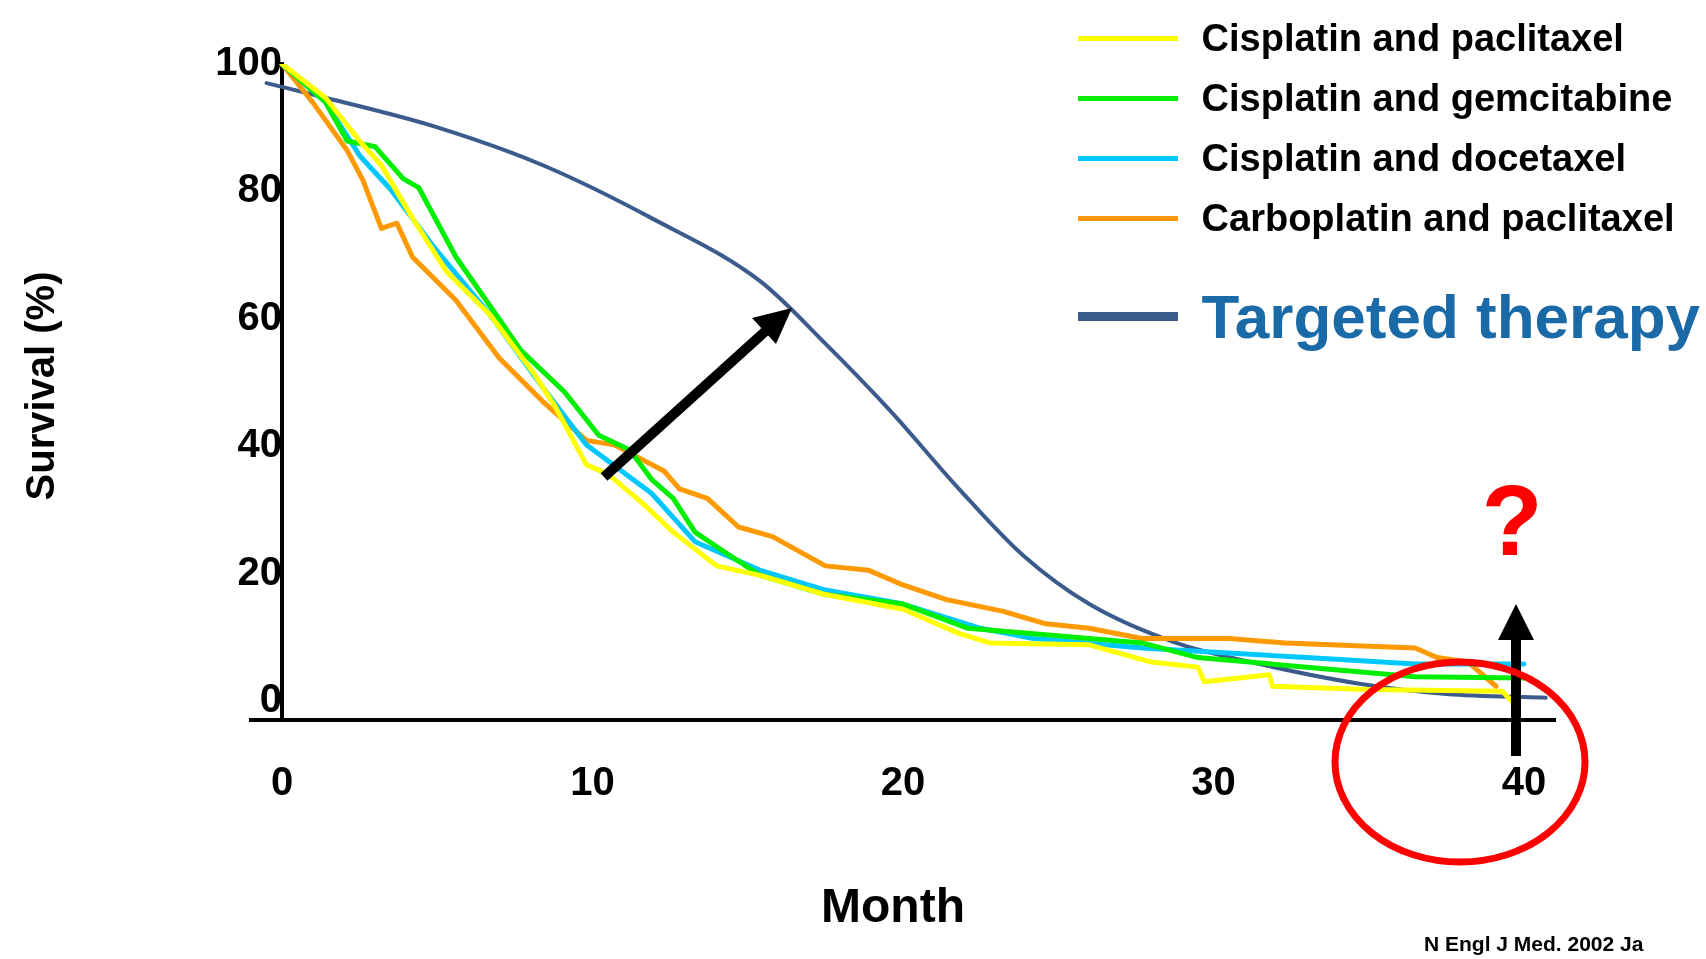 The width and height of the screenshot is (1706, 959). What do you see at coordinates (249, 61) in the screenshot?
I see `y-tick-label: 100` at bounding box center [249, 61].